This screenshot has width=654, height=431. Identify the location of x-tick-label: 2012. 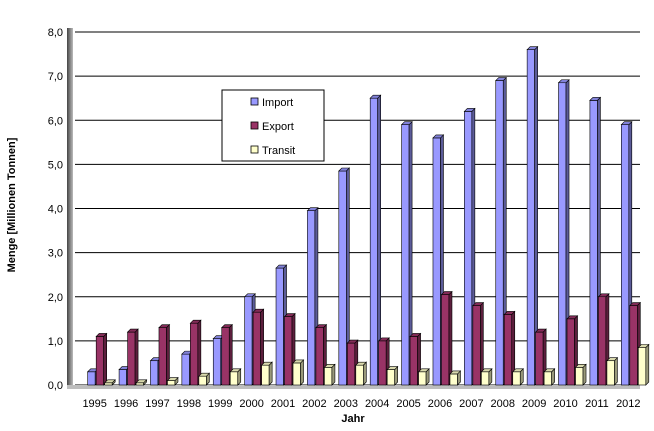
(628, 404).